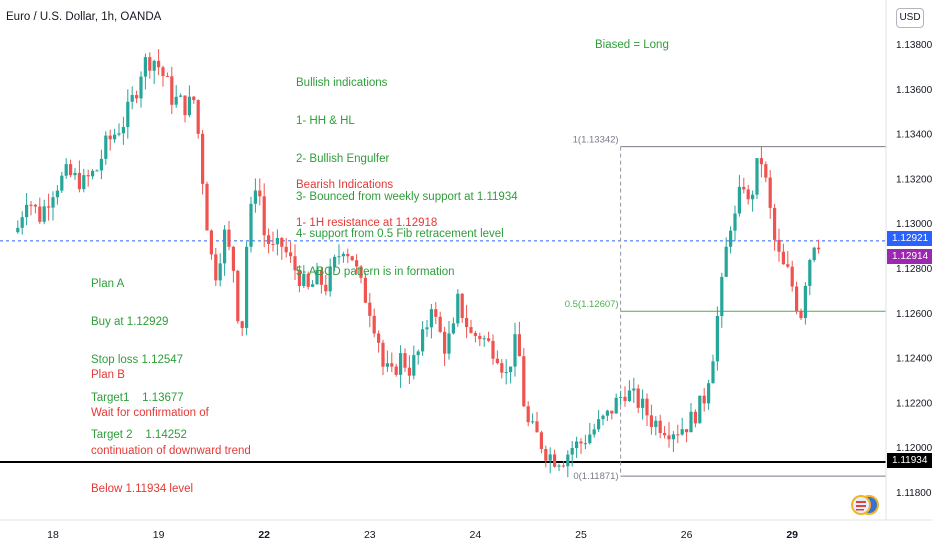 The width and height of the screenshot is (932, 555). I want to click on support-price-label: 1.11934, so click(909, 460).